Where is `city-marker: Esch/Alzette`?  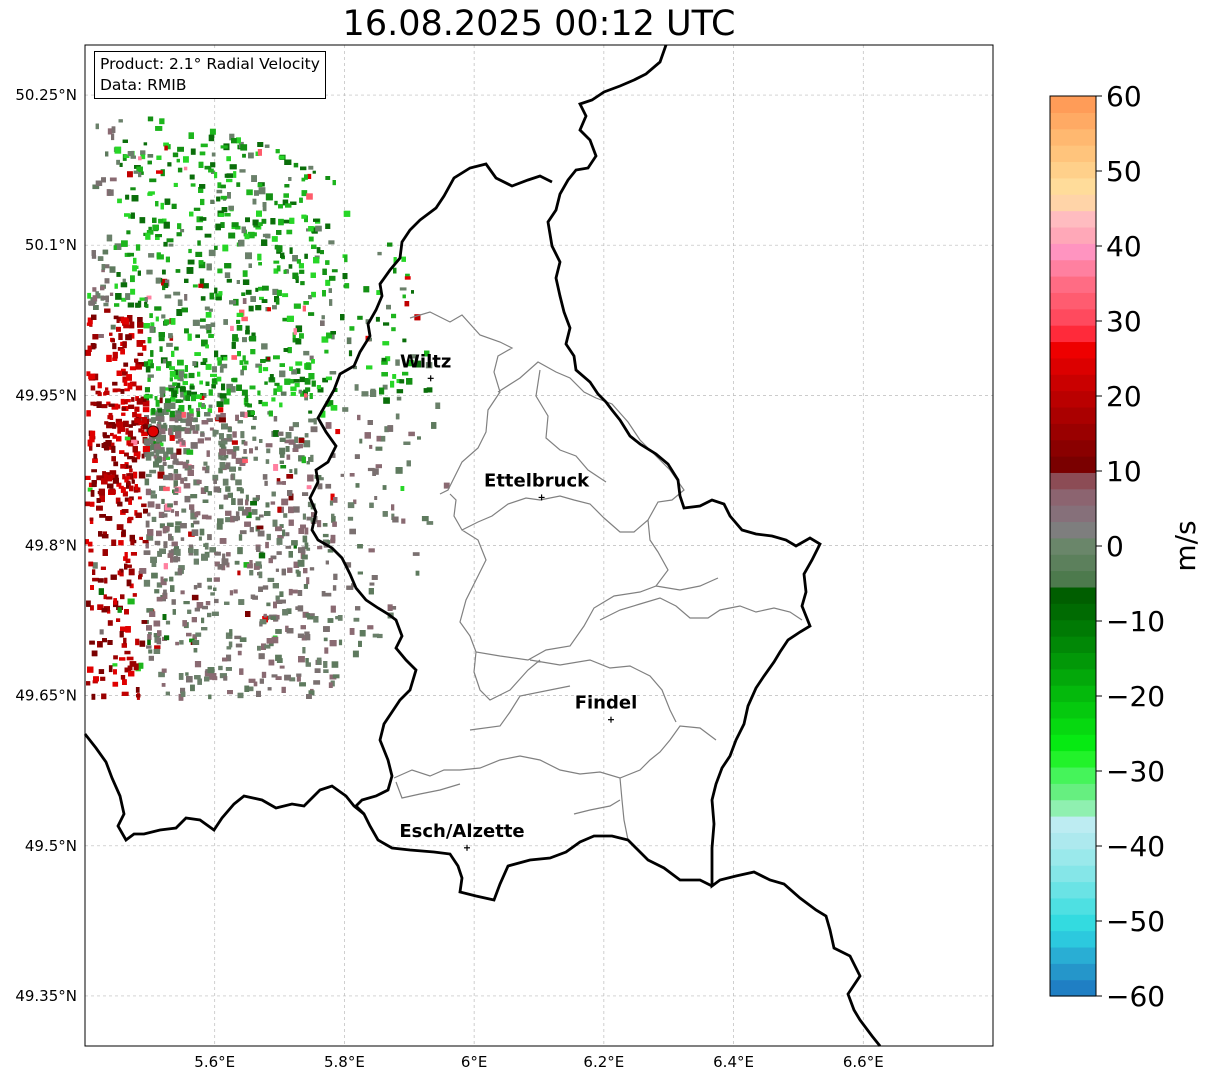
city-marker: Esch/Alzette is located at coordinates (462, 836).